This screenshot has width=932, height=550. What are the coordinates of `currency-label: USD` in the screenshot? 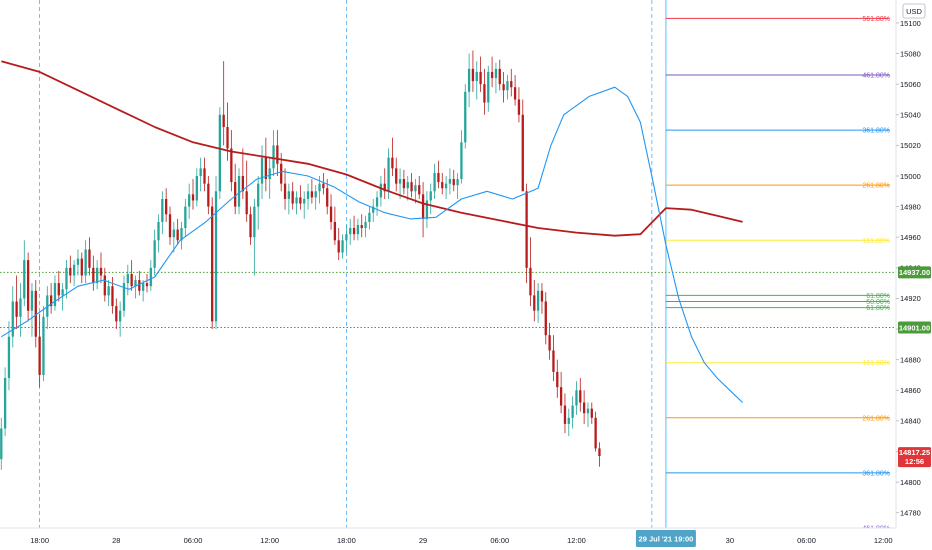 It's located at (914, 11).